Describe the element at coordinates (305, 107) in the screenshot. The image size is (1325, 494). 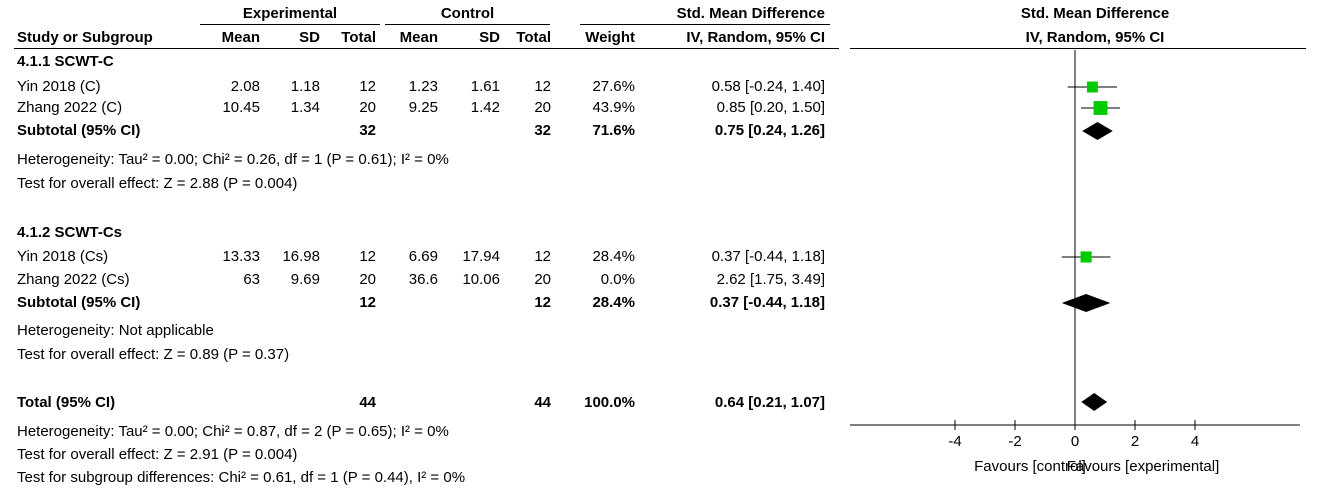
I see `e-sd: 1.34` at that location.